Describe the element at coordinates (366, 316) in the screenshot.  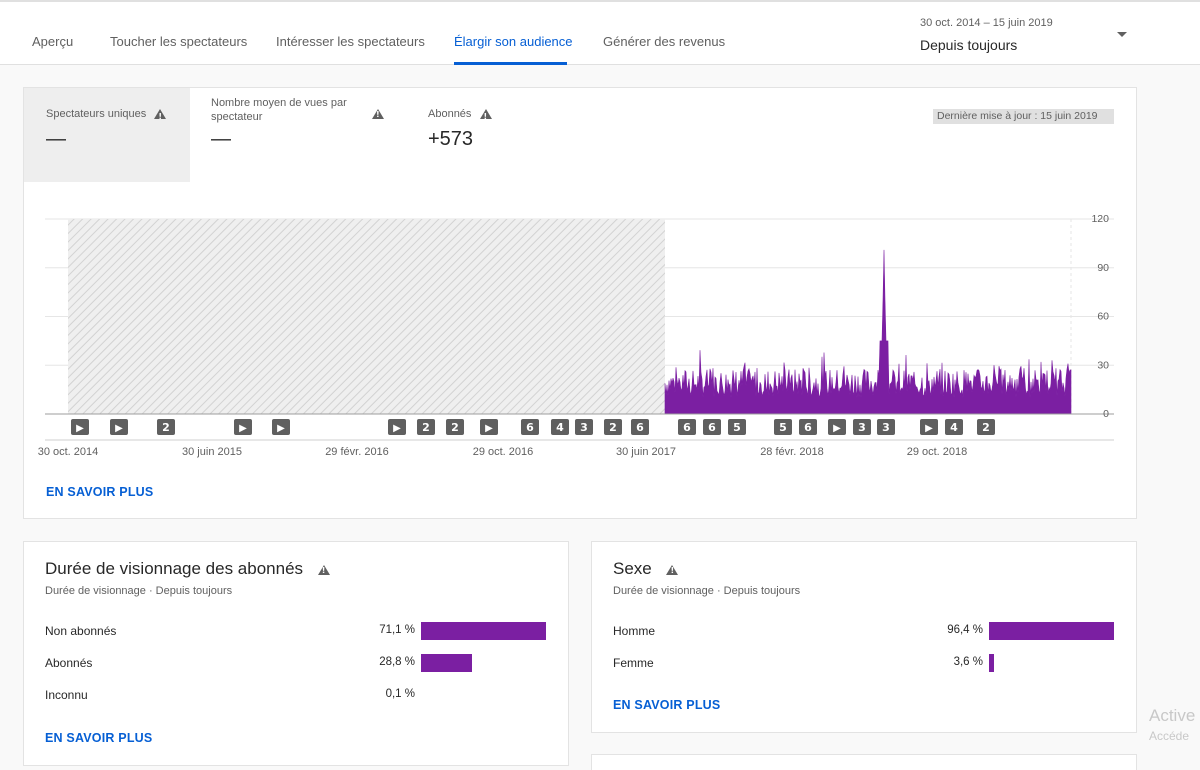
I see `no-data-region` at that location.